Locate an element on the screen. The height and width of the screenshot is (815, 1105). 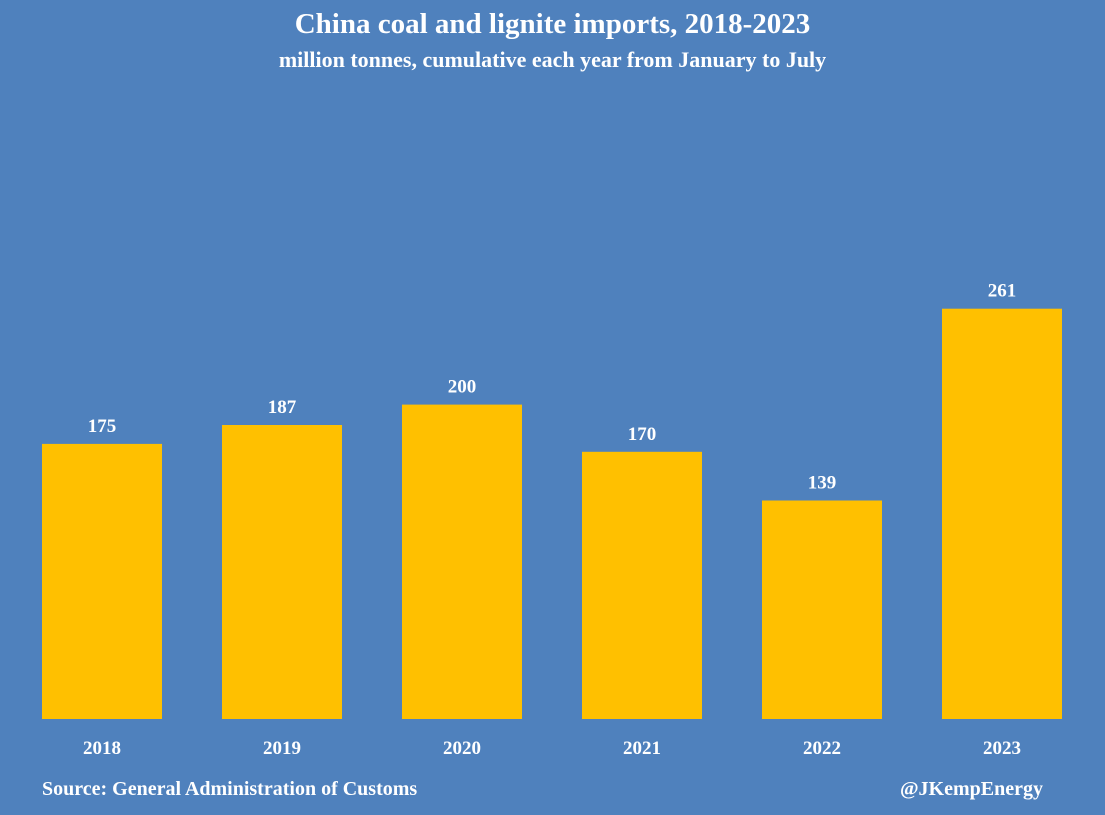
bar-2019 is located at coordinates (282, 572).